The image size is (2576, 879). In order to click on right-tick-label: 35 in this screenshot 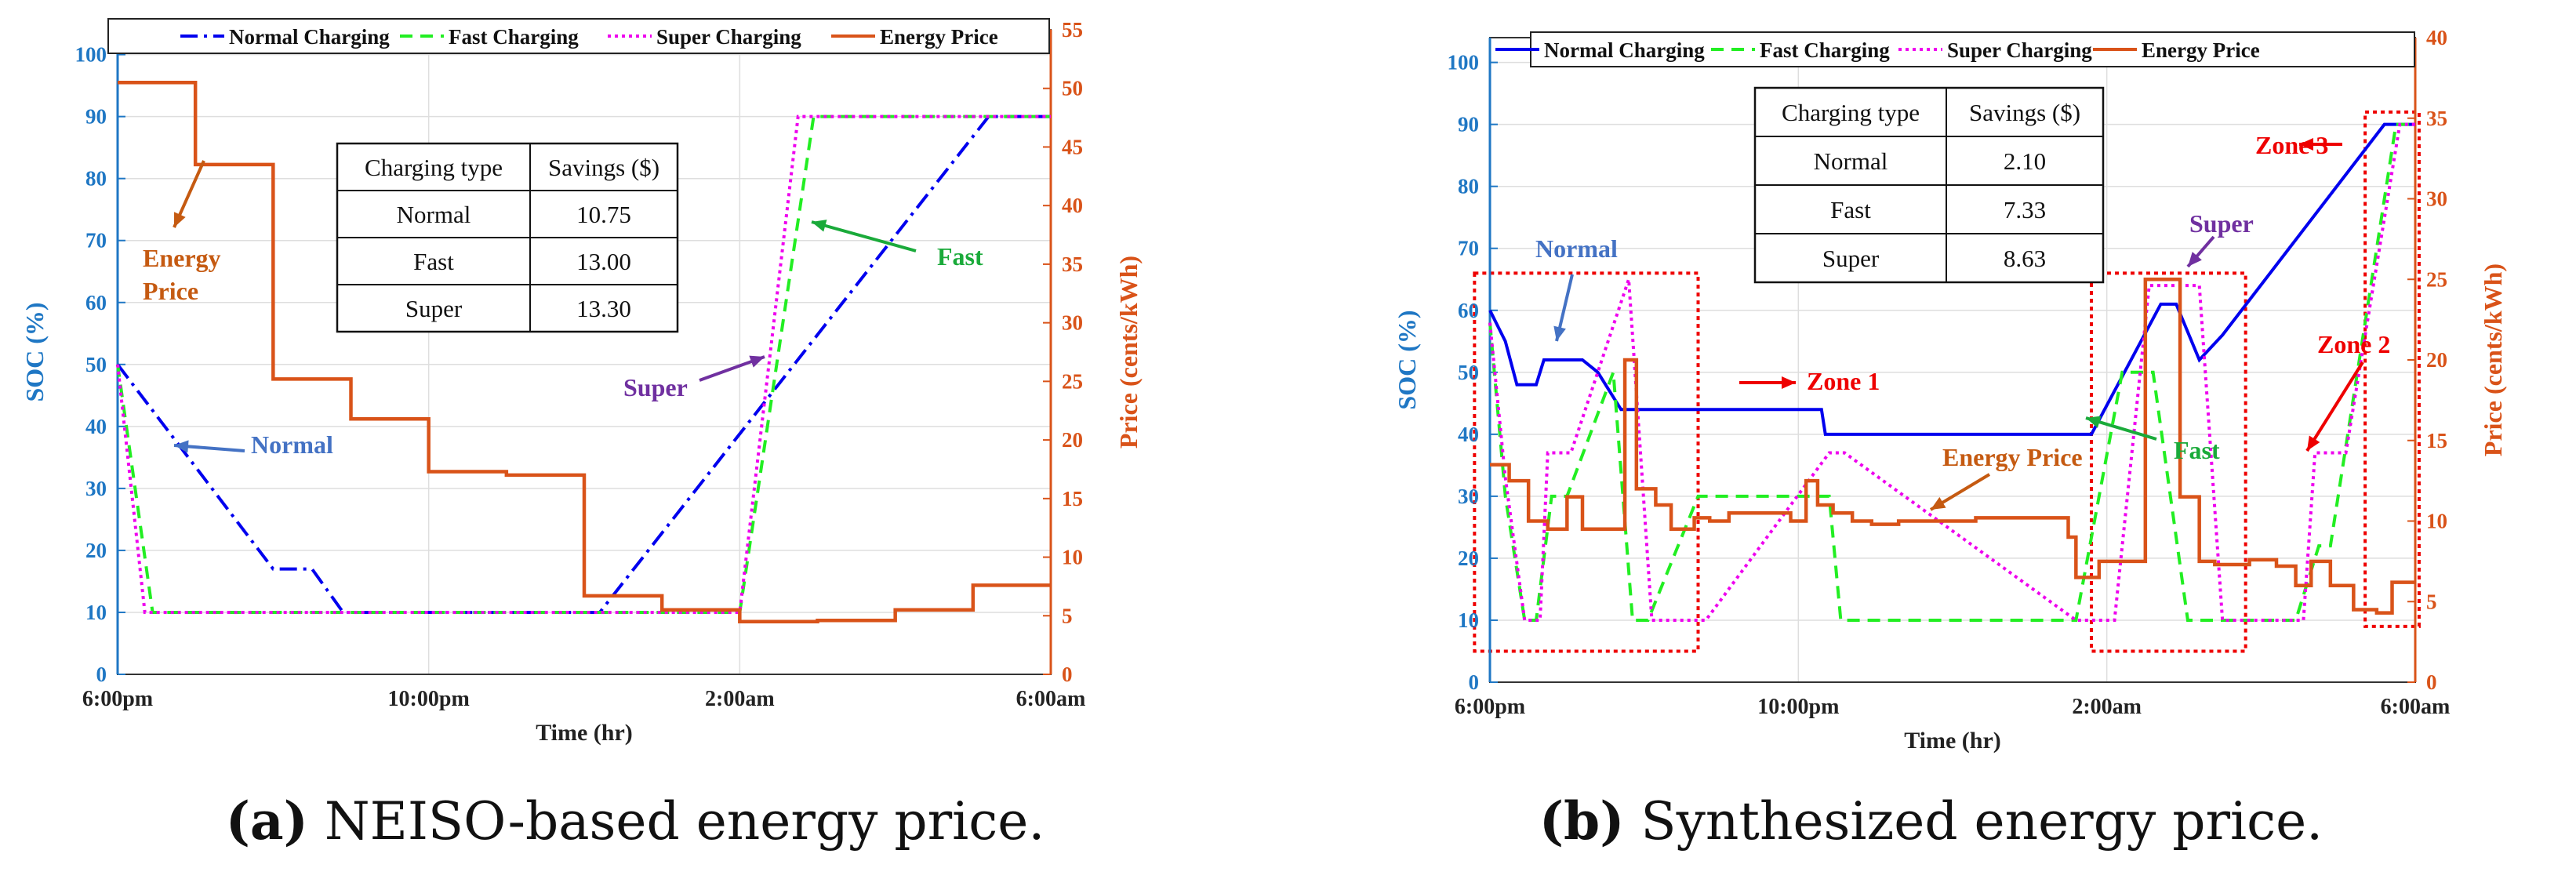, I will do `click(1072, 264)`.